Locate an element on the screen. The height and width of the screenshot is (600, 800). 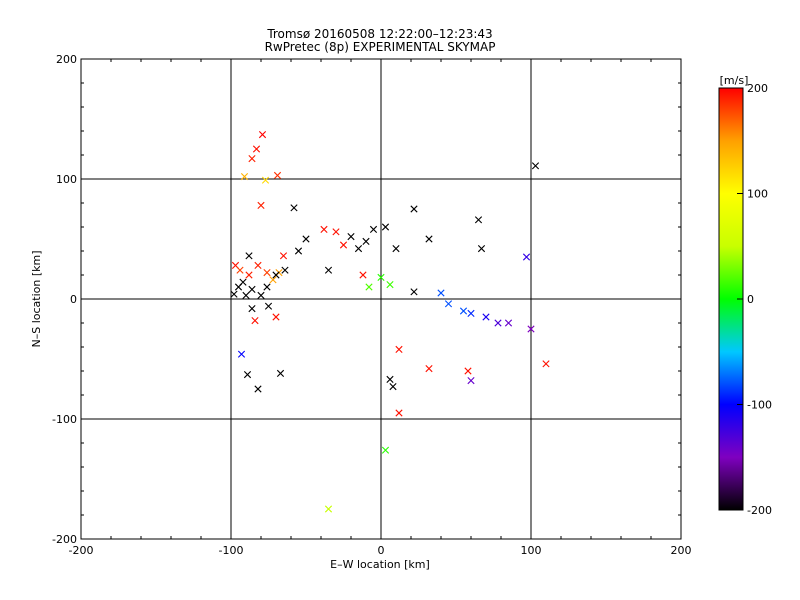
colorbar-tick-label: 0 is located at coordinates (750, 299).